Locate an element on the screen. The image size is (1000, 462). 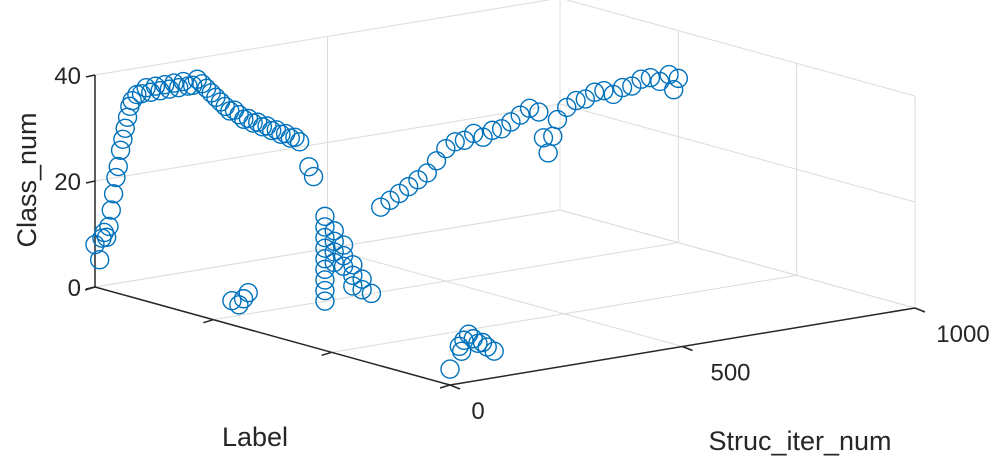
x-tick-label: 1000 is located at coordinates (962, 334).